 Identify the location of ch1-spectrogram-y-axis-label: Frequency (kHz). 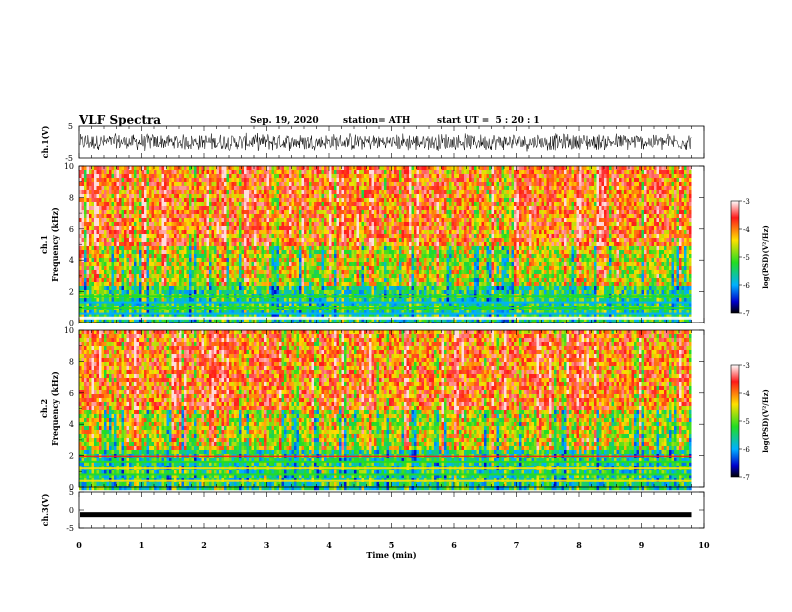
(55, 244).